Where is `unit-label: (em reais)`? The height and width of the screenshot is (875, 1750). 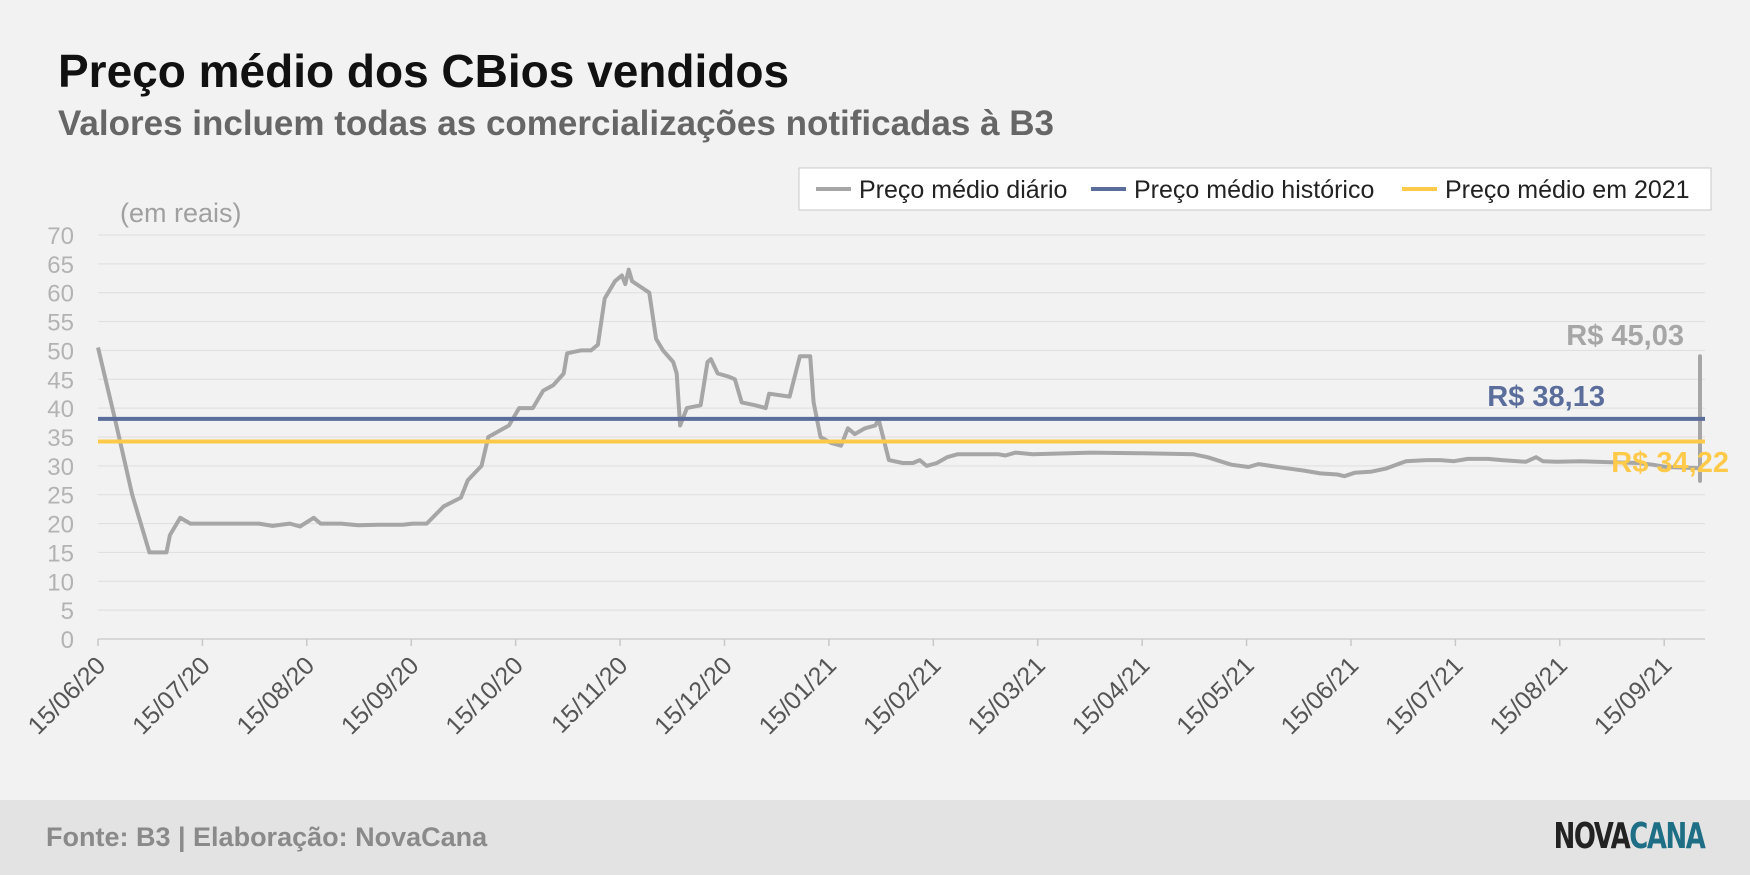
unit-label: (em reais) is located at coordinates (181, 213).